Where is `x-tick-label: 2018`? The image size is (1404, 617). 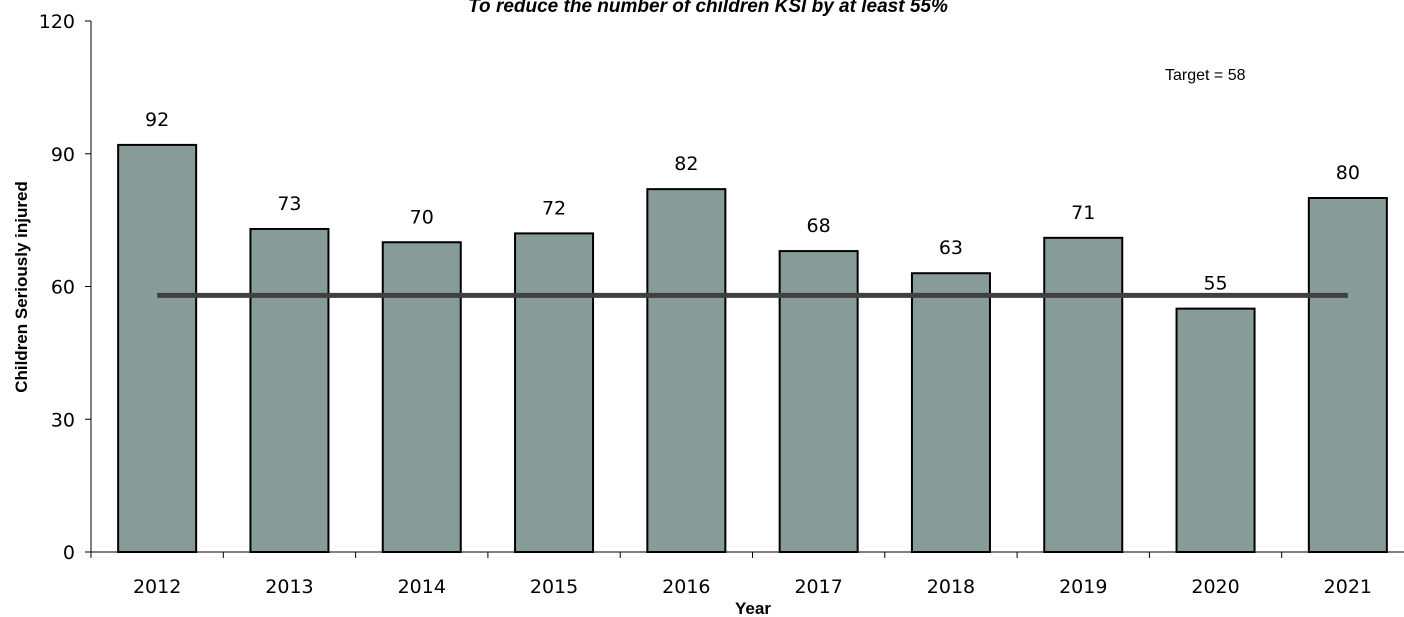 x-tick-label: 2018 is located at coordinates (951, 587).